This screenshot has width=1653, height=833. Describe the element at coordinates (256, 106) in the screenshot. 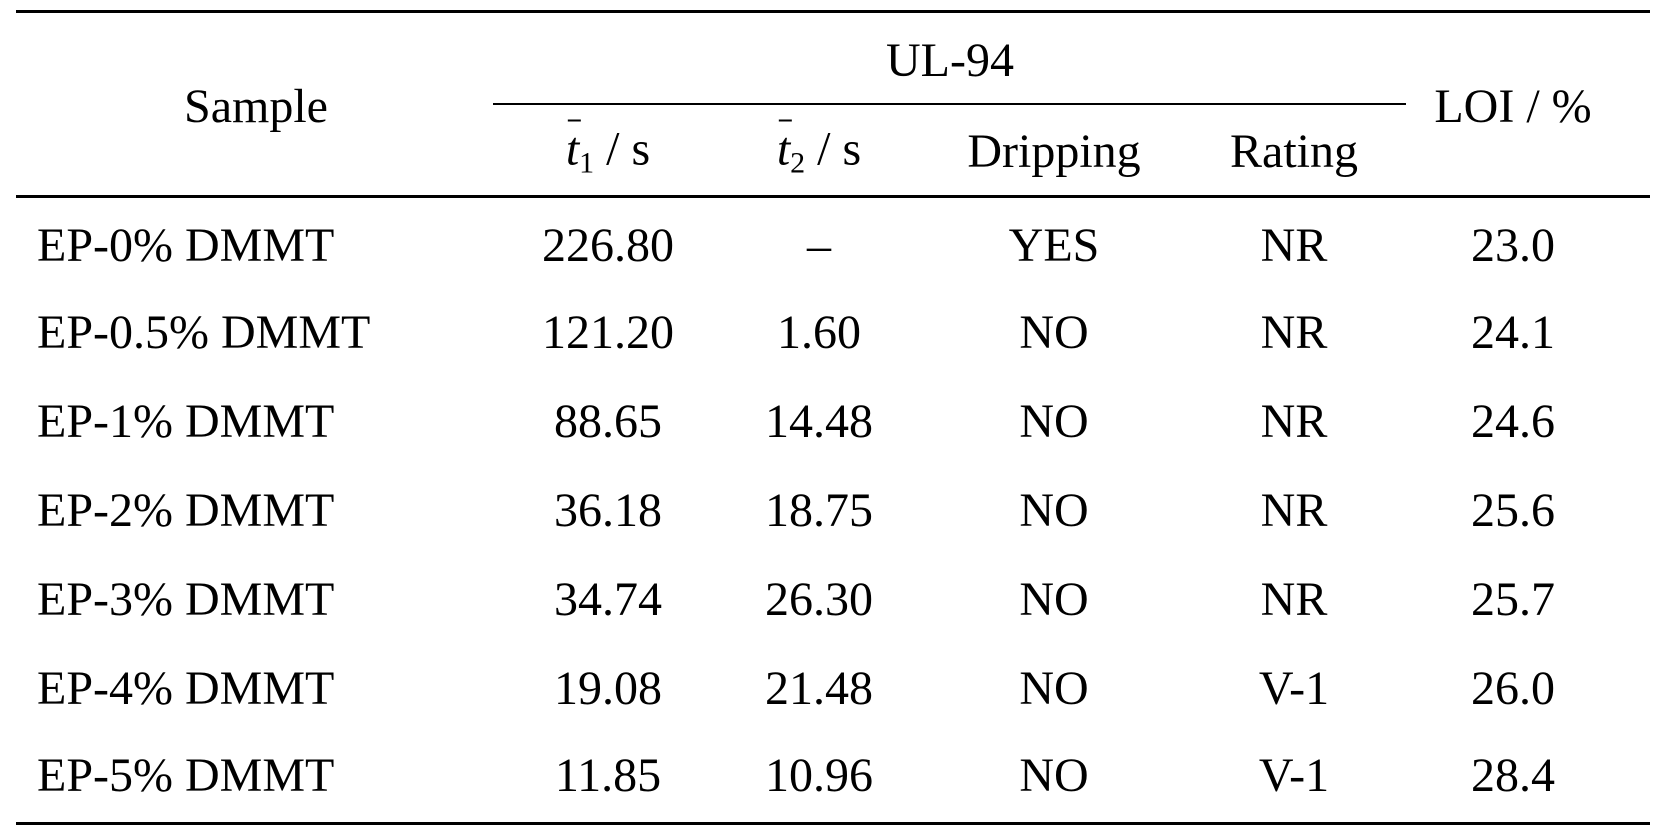

I see `header-sample: Sample` at that location.